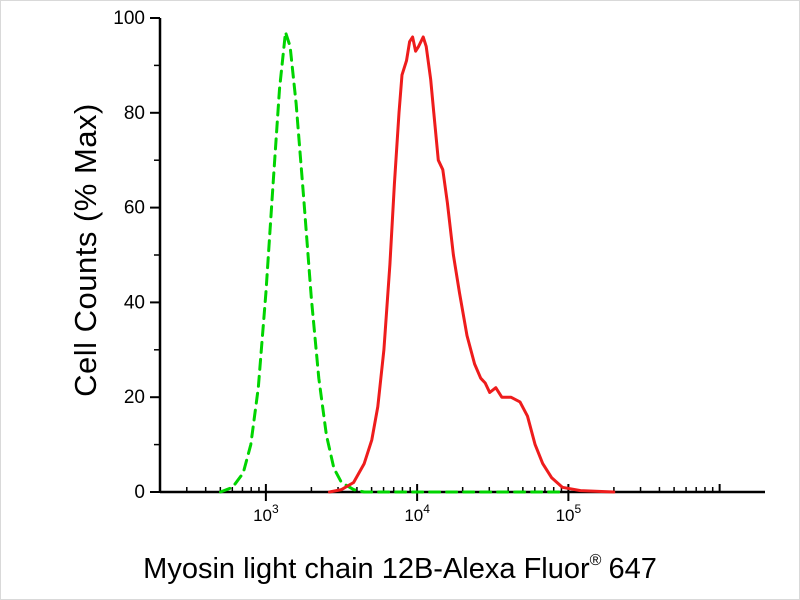 The image size is (800, 600). What do you see at coordinates (139, 492) in the screenshot?
I see `y-tick-label: 0` at bounding box center [139, 492].